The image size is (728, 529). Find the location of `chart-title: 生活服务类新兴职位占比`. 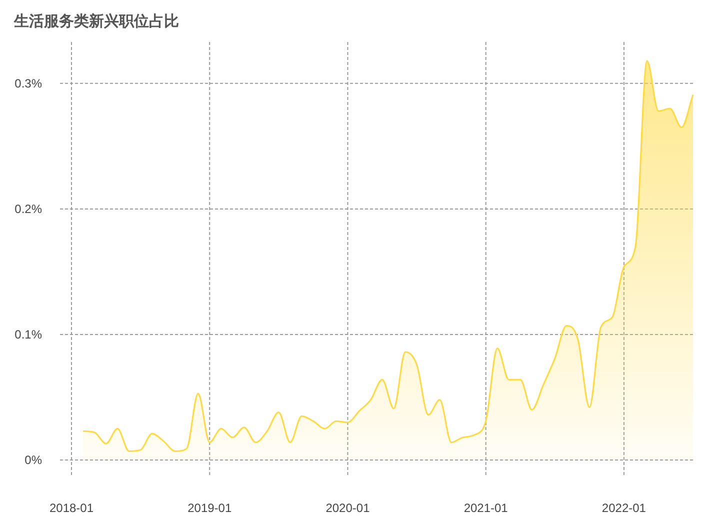

chart-title: 生活服务类新兴职位占比 is located at coordinates (96, 21).